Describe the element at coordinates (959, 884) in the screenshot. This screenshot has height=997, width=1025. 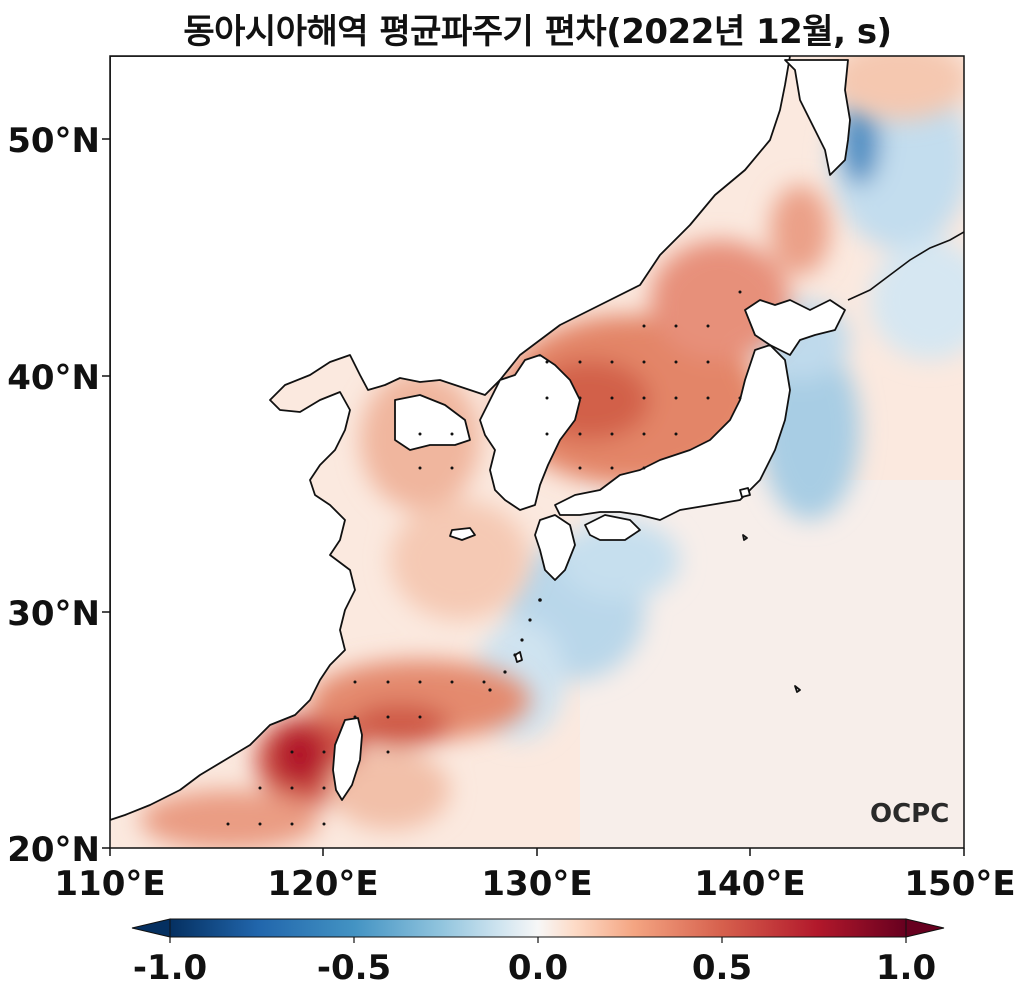
I see `x-tick-label: 150°E` at that location.